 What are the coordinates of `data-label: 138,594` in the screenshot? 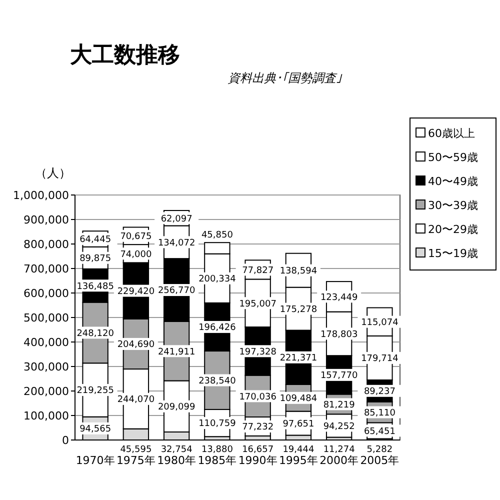 It's located at (299, 271).